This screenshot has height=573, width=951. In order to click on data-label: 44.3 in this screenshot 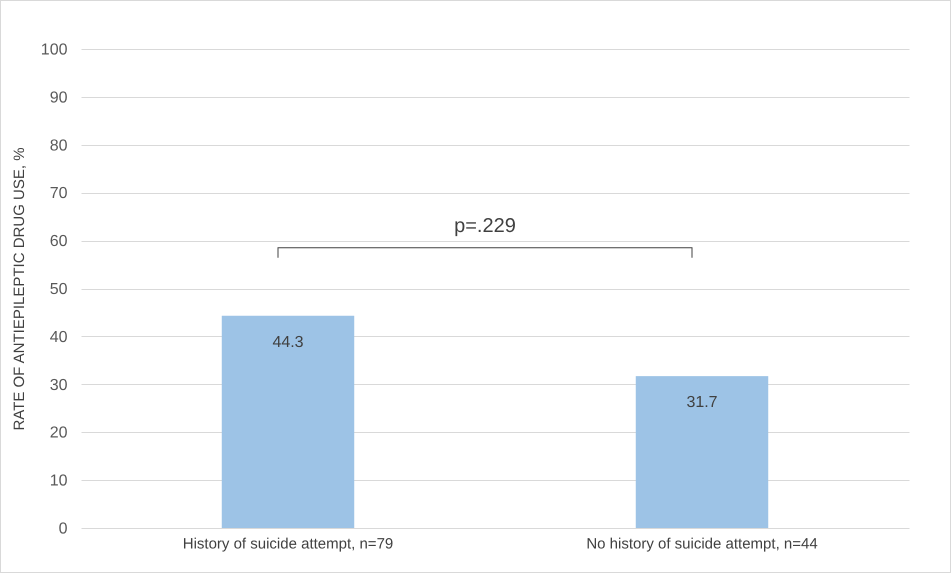, I will do `click(288, 342)`.